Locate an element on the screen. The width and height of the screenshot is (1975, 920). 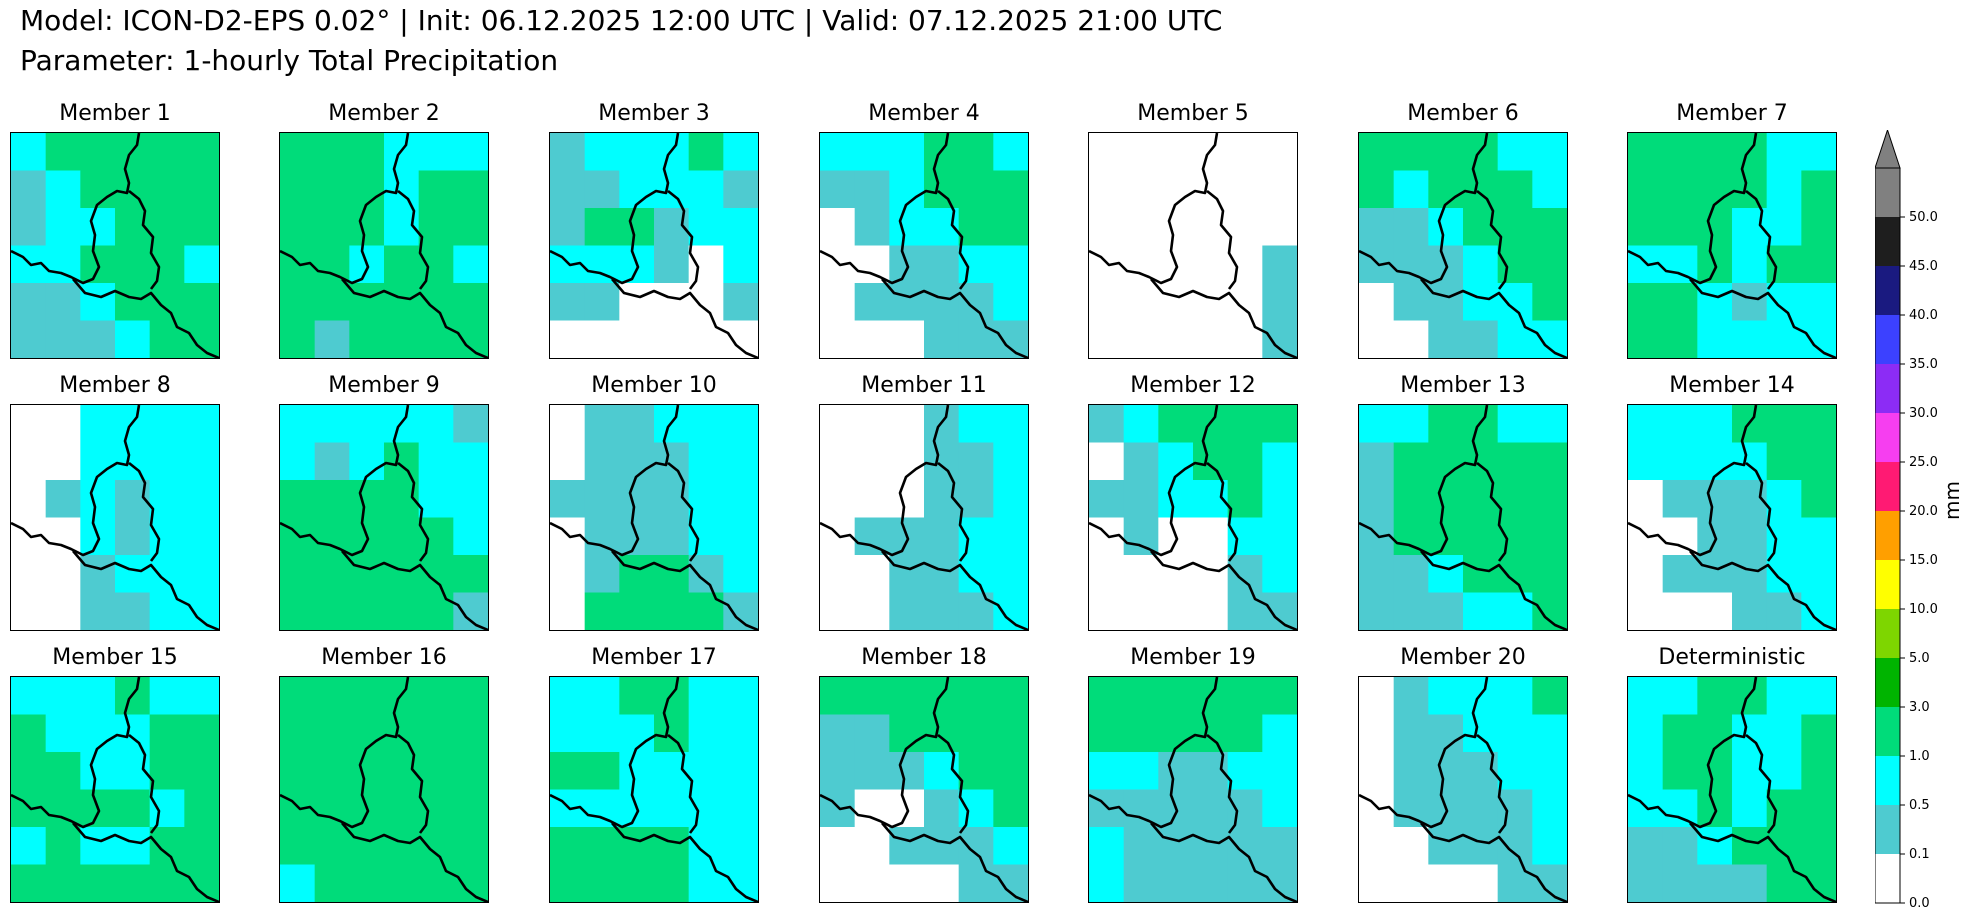
colorbar-tick-label: 15.0 is located at coordinates (1923, 560).